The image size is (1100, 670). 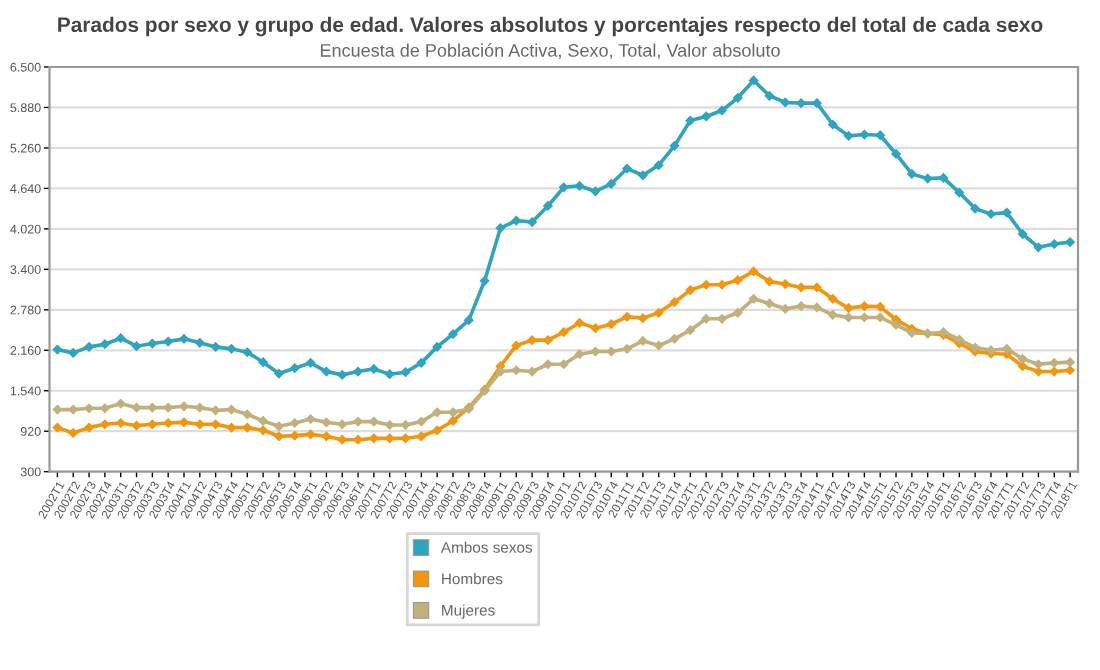 I want to click on chart-title: Parados por sexo y grupo de edad. Valores absolutos y porcentajes respecto del total de cada sexo, so click(x=550, y=26).